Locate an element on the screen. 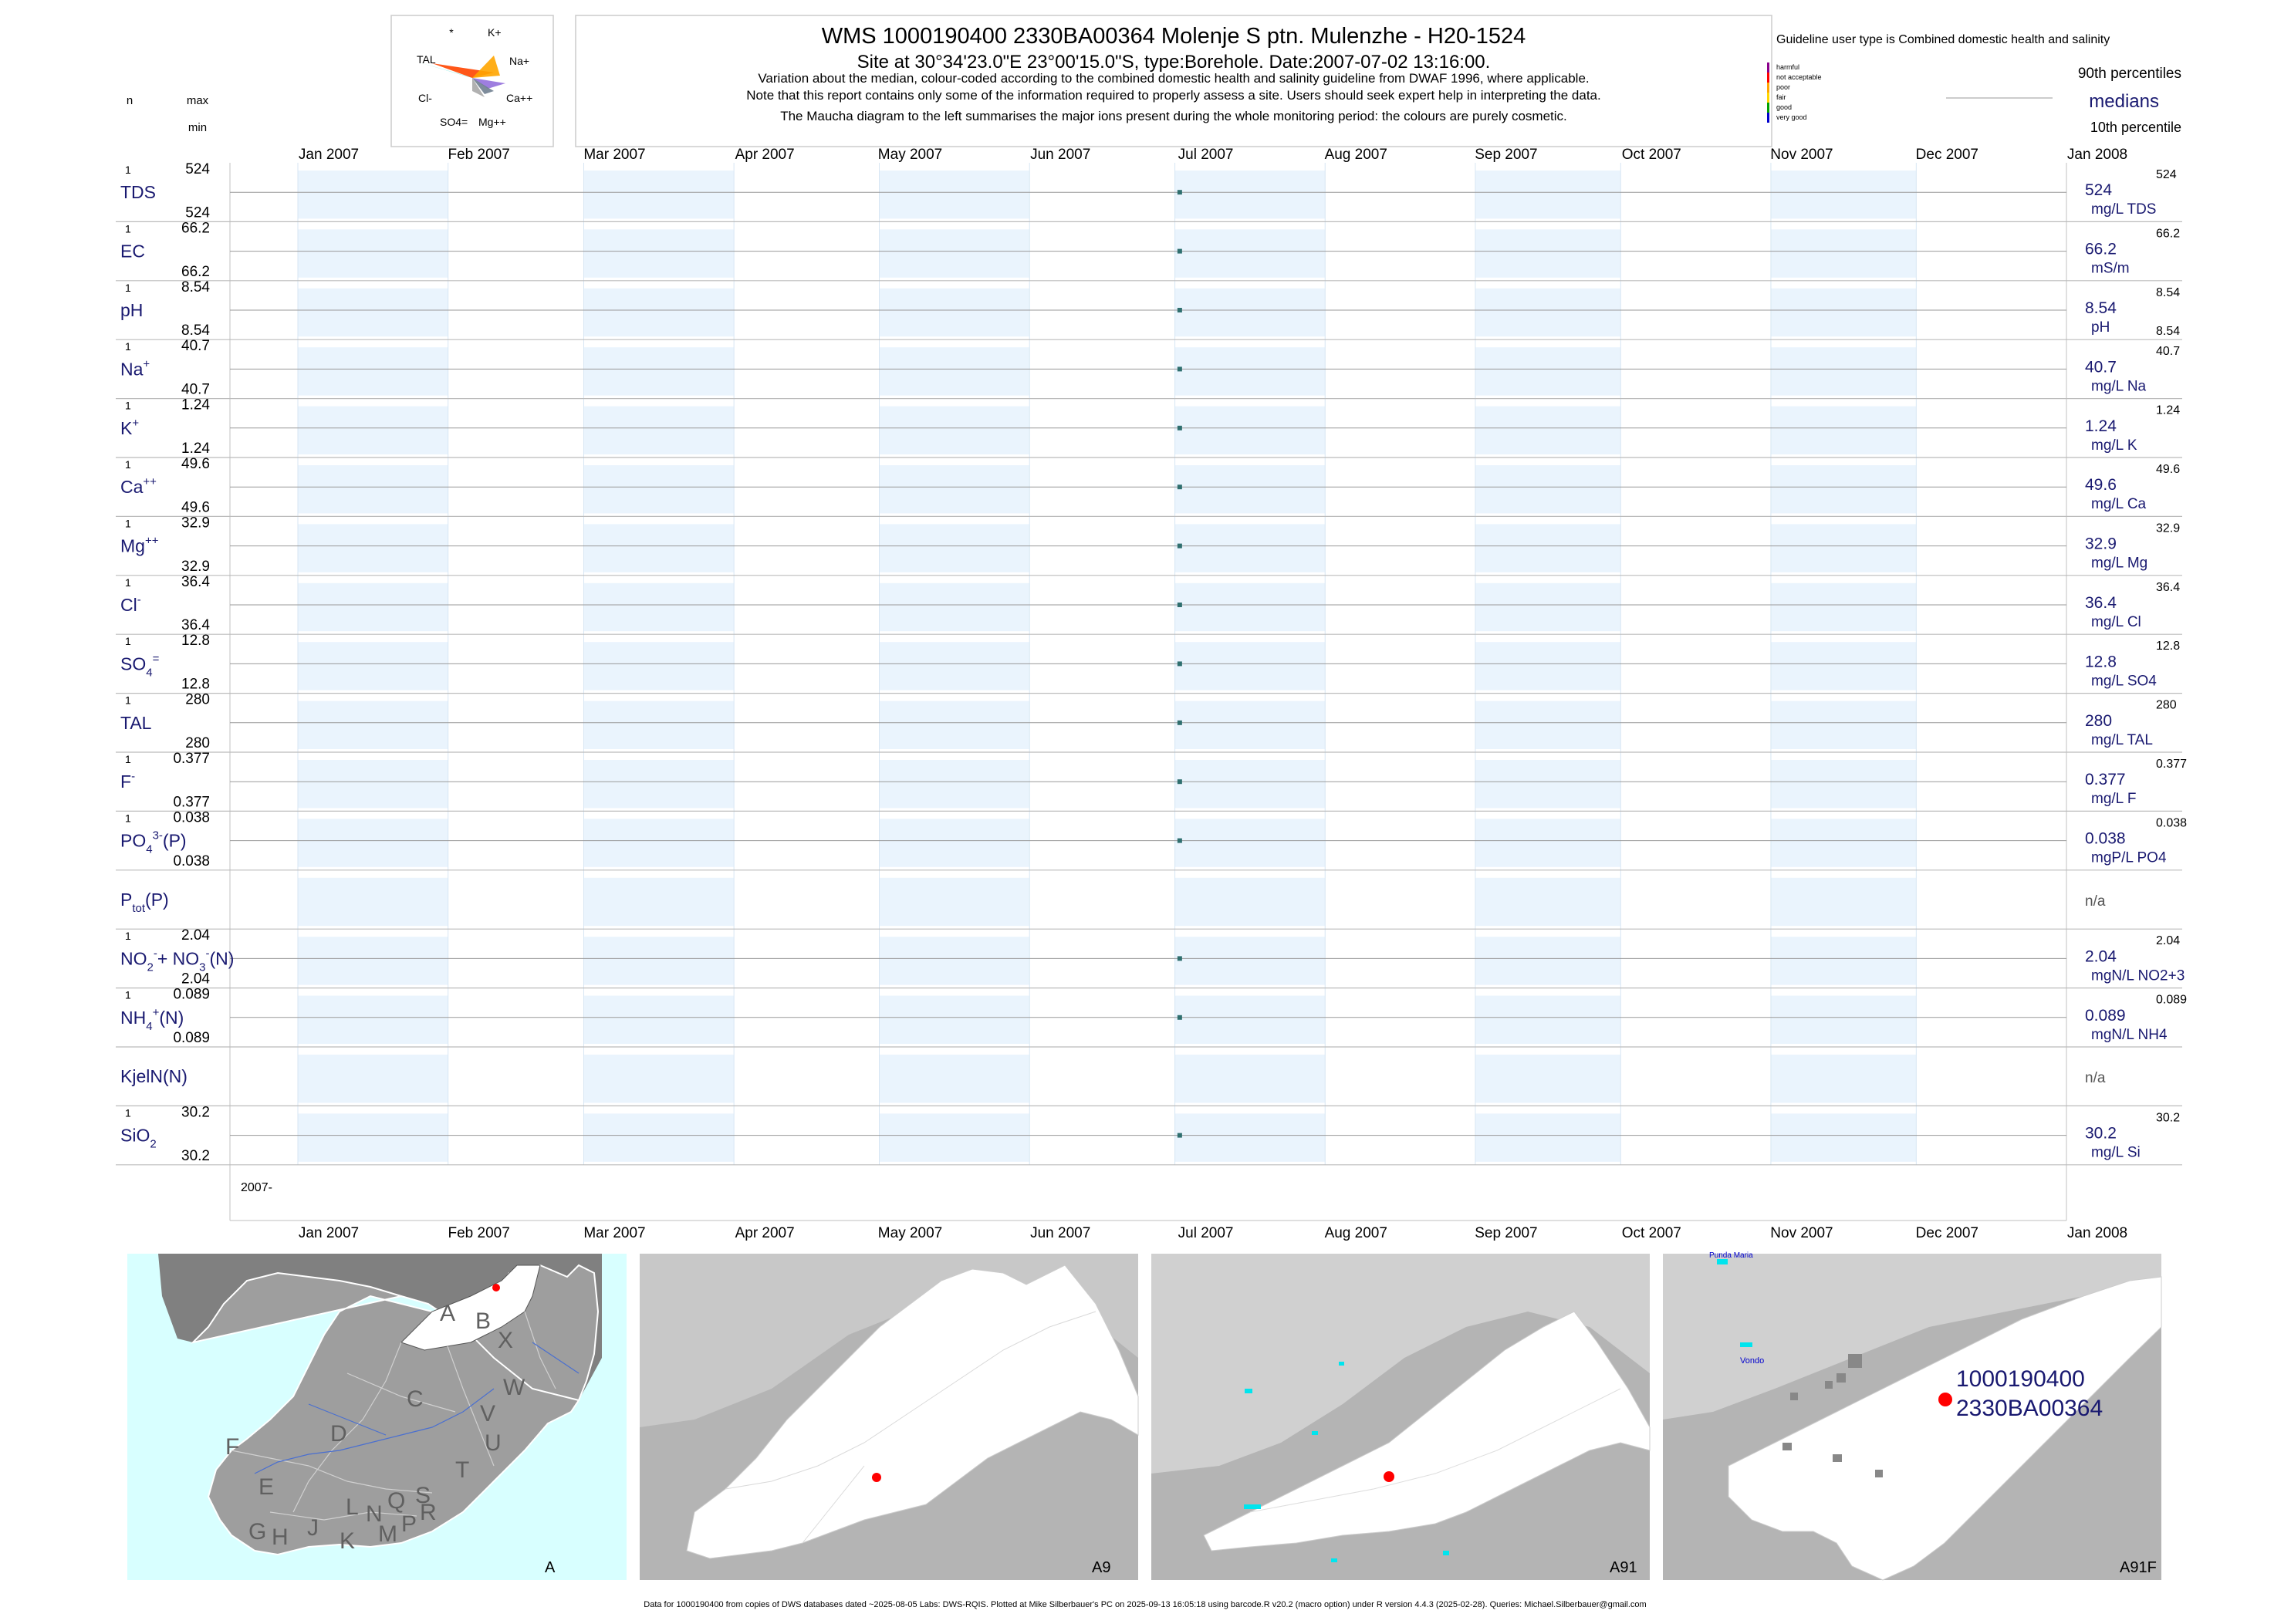  panel-p90: 280 is located at coordinates (2166, 705).